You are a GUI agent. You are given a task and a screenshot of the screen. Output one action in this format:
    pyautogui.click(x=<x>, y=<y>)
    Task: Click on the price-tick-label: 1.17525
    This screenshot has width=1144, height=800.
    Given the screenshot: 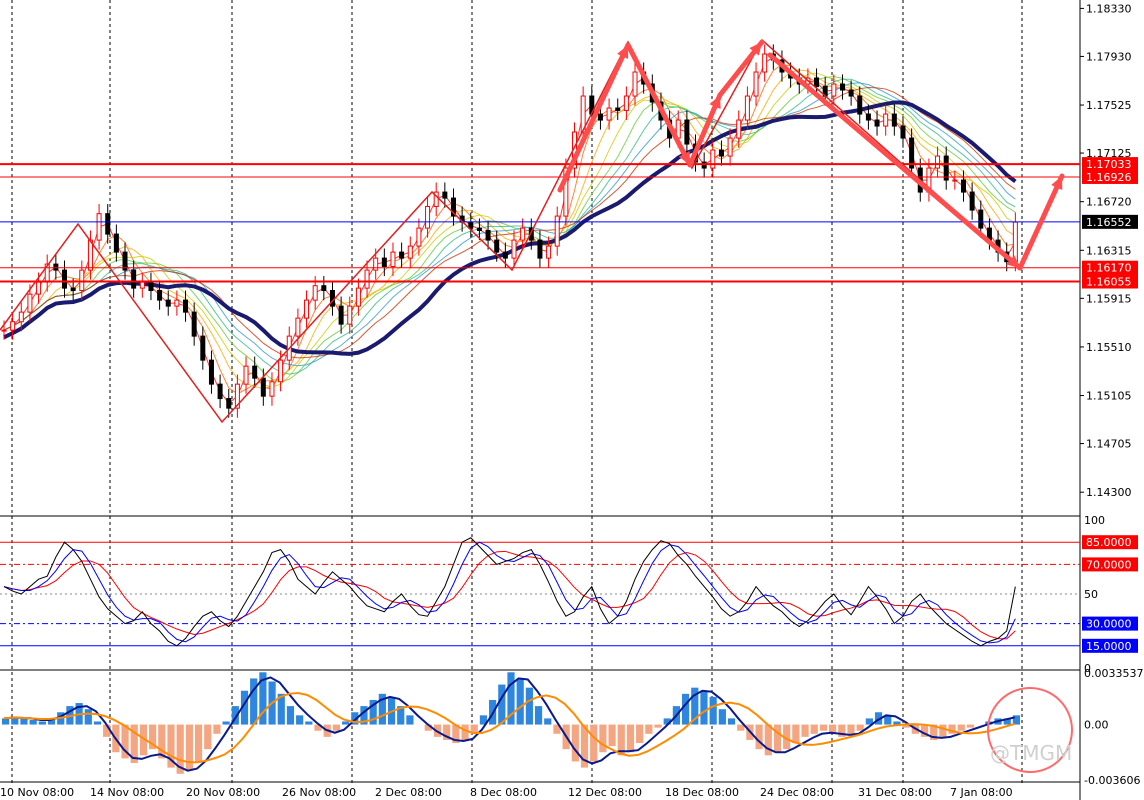 What is the action you would take?
    pyautogui.click(x=1109, y=105)
    